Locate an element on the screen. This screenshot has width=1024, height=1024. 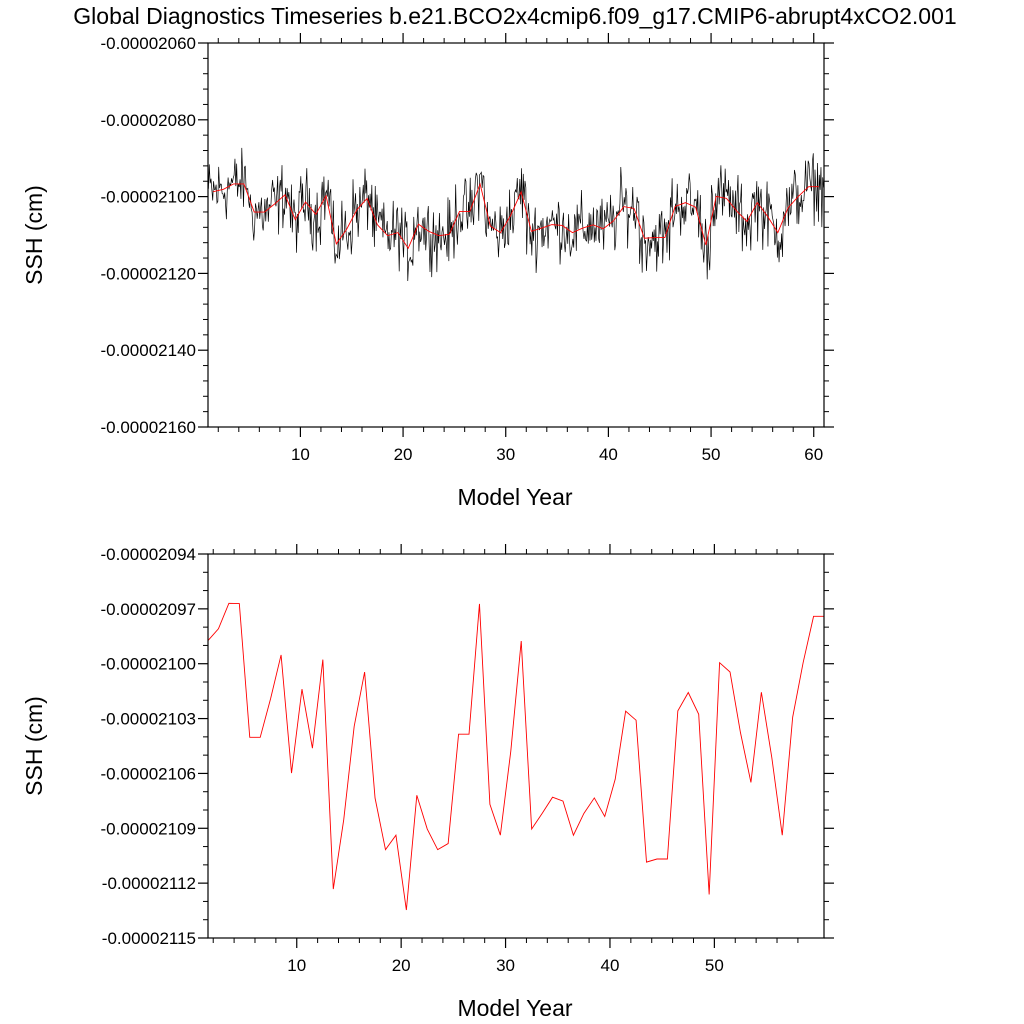
bottom-y-tick-label: -0.00002109 is located at coordinates (148, 828).